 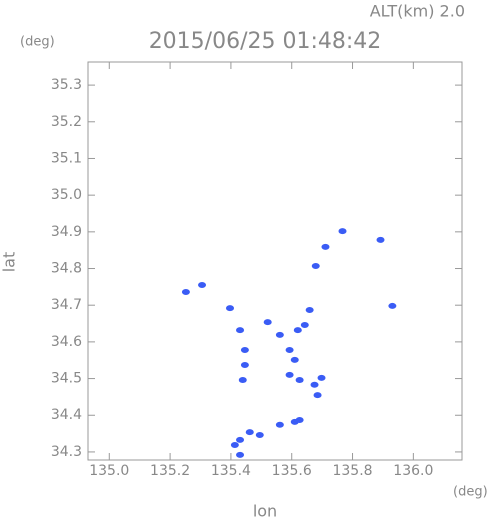 What do you see at coordinates (66, 379) in the screenshot?
I see `y-tick-label: 34.5` at bounding box center [66, 379].